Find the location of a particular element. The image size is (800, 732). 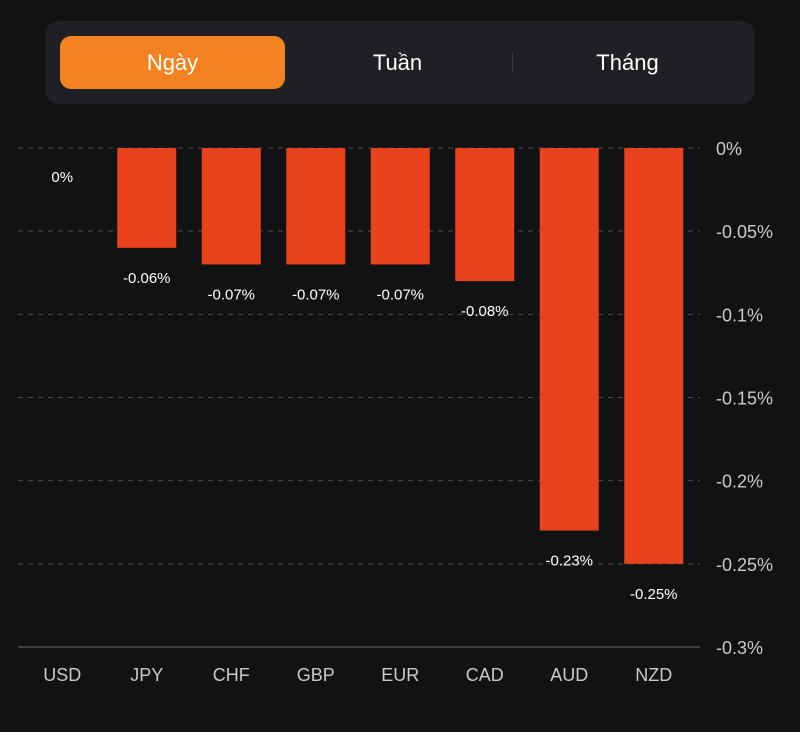

bar-nzd is located at coordinates (654, 356).